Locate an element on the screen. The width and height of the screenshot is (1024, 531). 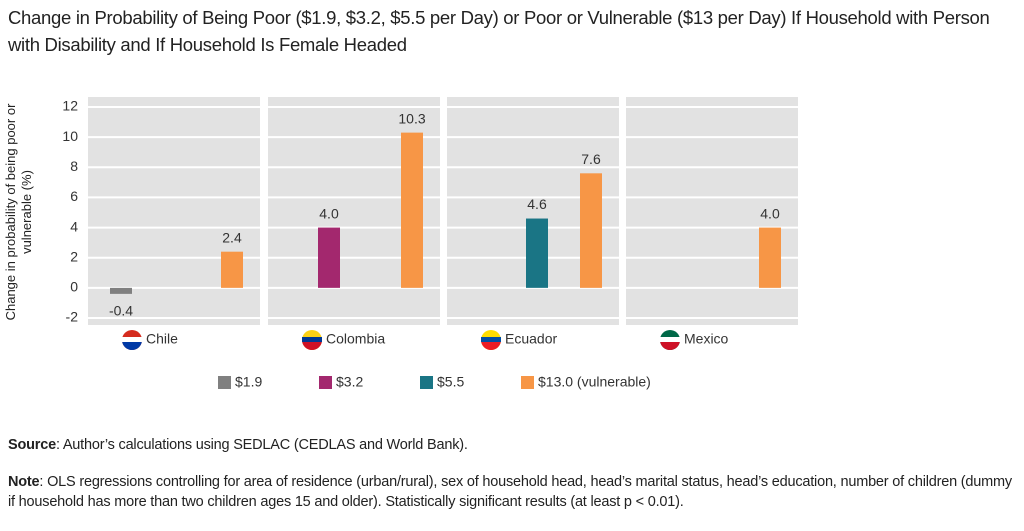
legend-label: $1.9 is located at coordinates (248, 382).